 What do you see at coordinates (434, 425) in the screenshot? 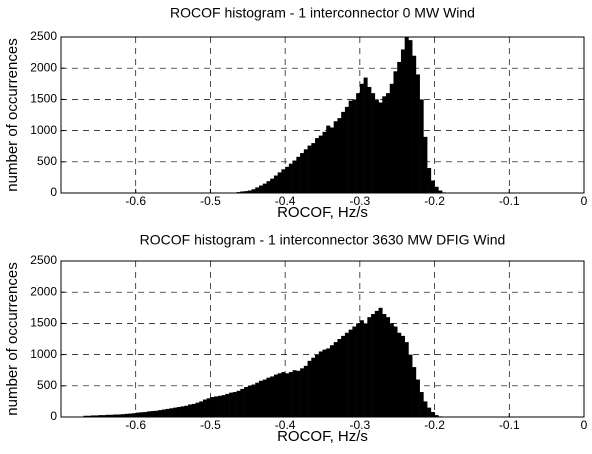
I see `x-tick-label: -0.2` at bounding box center [434, 425].